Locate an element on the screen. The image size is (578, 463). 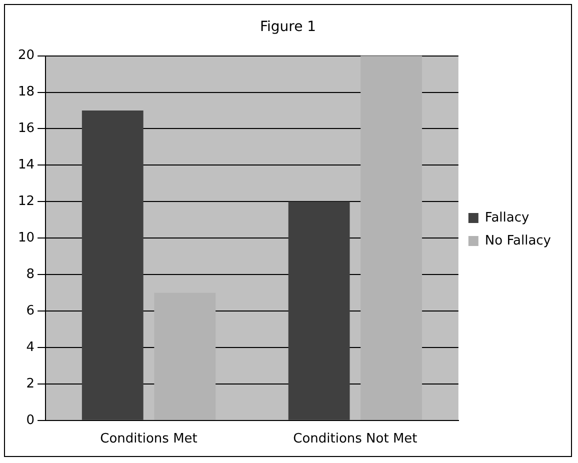
x-tick-label: Conditions Not Met is located at coordinates (355, 439).